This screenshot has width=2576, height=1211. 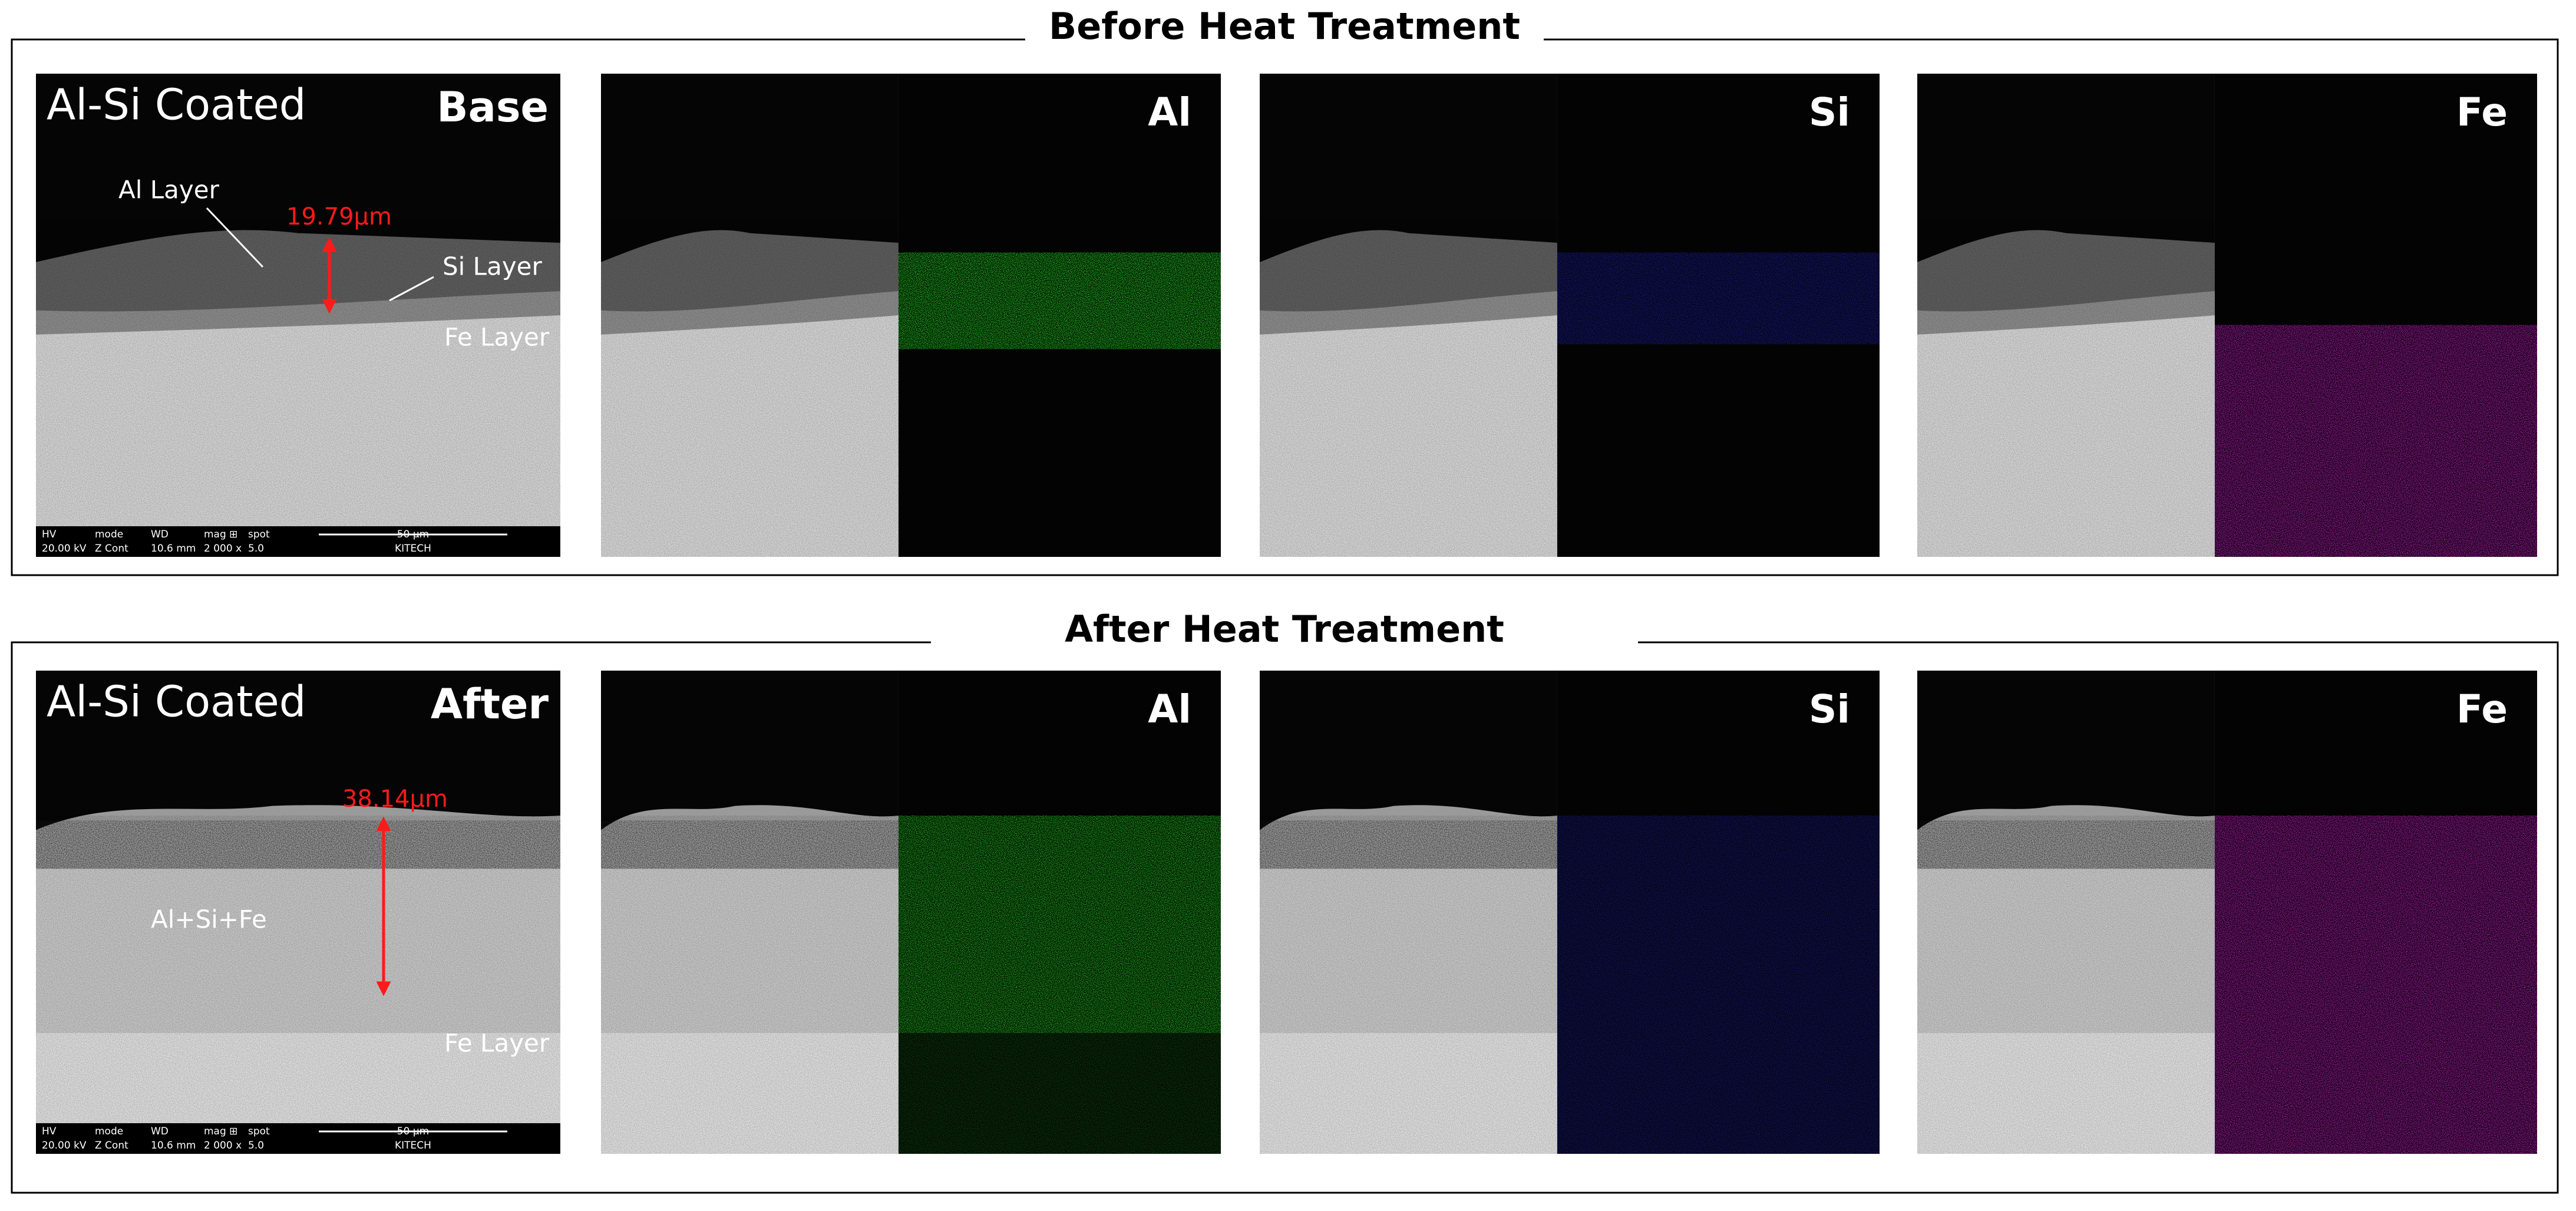 What do you see at coordinates (209, 919) in the screenshot?
I see `annotation: Al+Si+Fe` at bounding box center [209, 919].